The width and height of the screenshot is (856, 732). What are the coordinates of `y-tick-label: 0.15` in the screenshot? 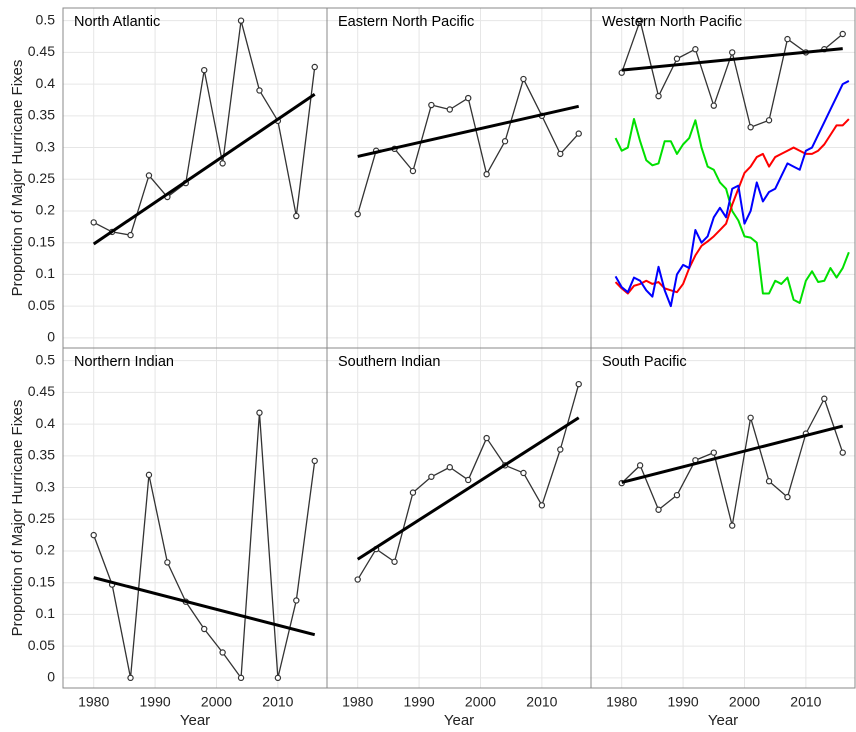 It's located at (41, 241).